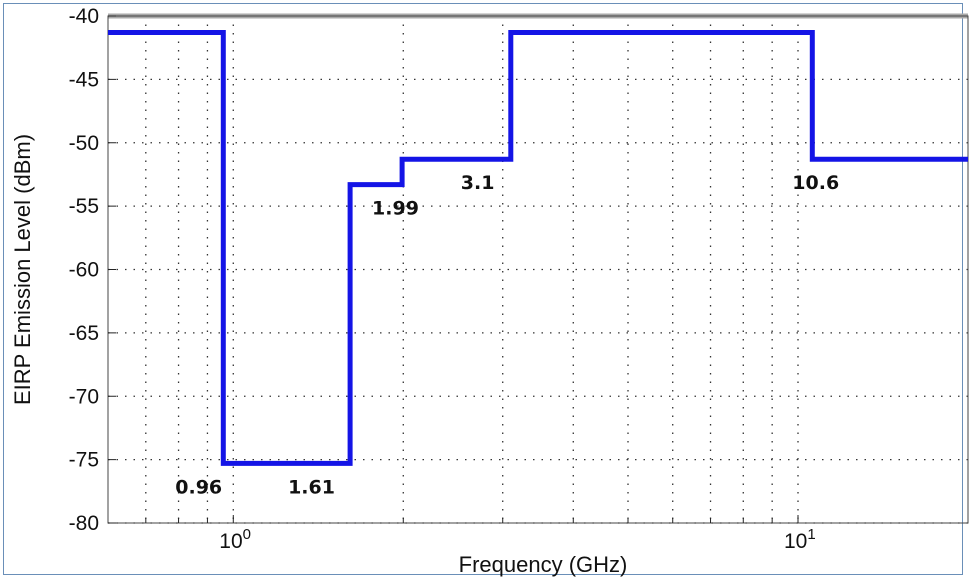 The height and width of the screenshot is (579, 969). Describe the element at coordinates (84, 79) in the screenshot. I see `y-tick-label: -45` at that location.